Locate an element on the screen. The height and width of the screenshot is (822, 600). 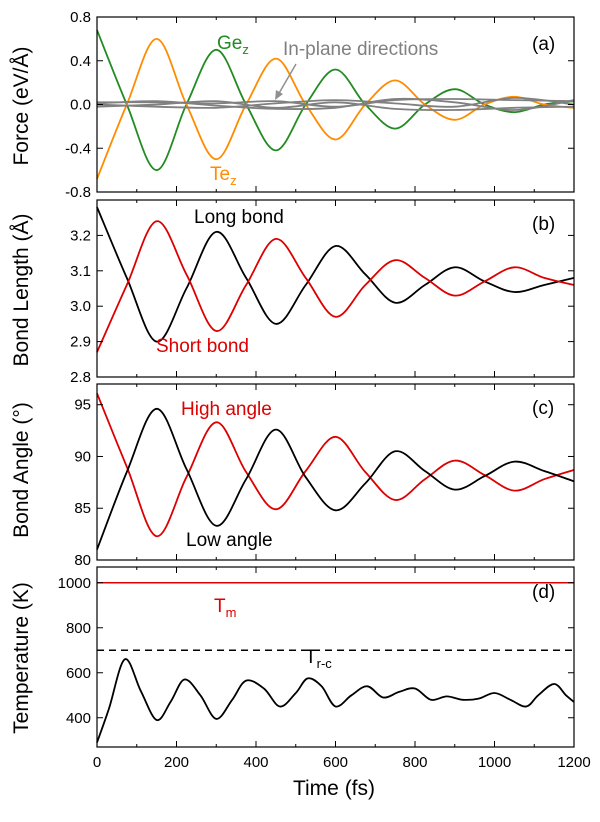
xlabel: Time (fs) is located at coordinates (334, 788).